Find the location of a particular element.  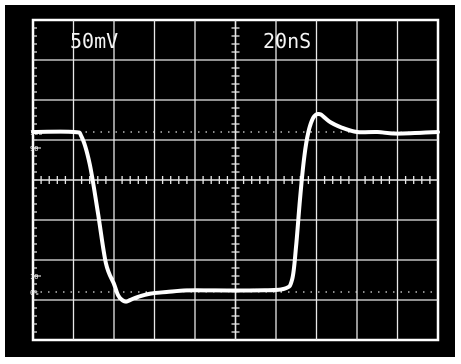

level-label: 0% is located at coordinates (34, 293).